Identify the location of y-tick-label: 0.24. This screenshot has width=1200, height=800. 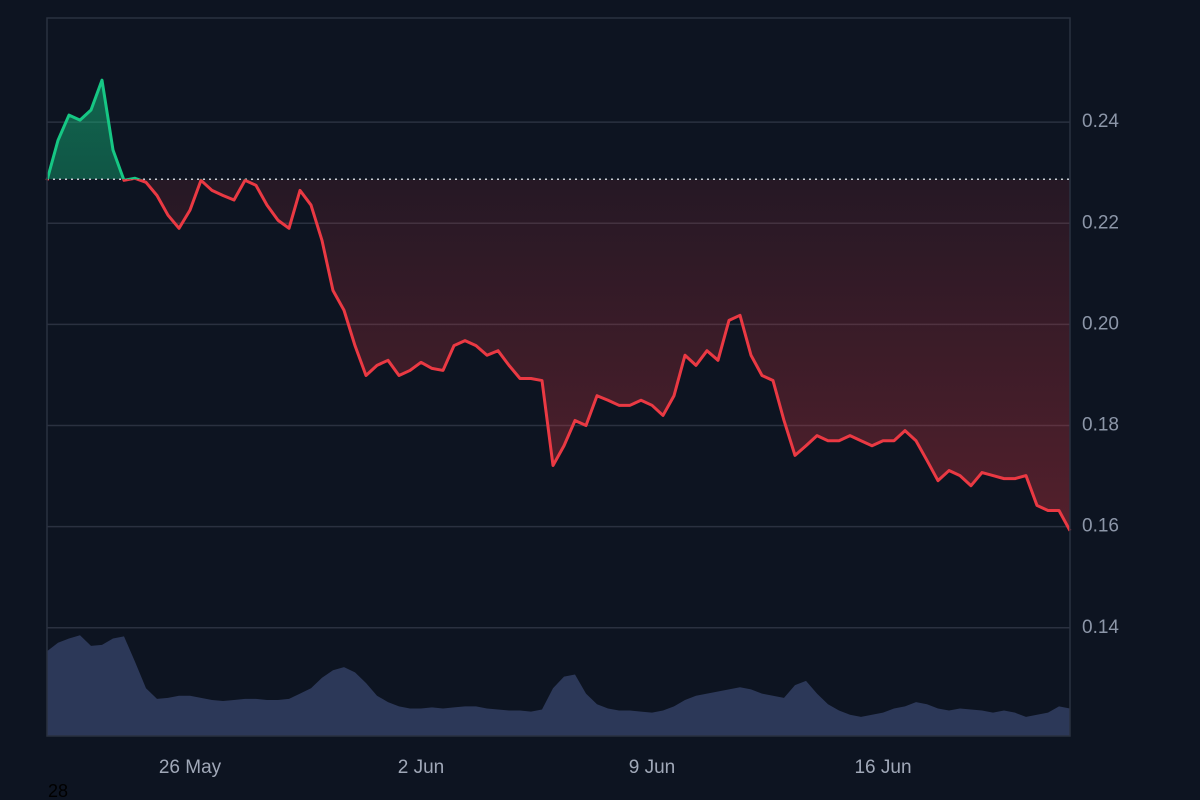
(1100, 121).